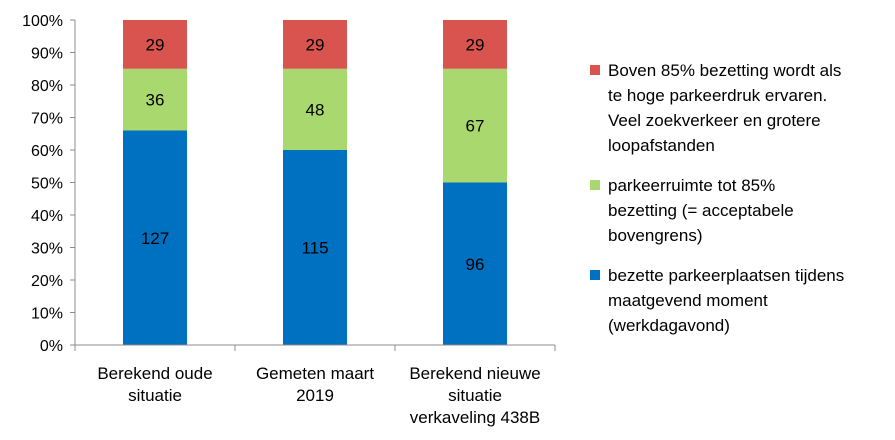 This screenshot has height=440, width=895. What do you see at coordinates (47, 119) in the screenshot?
I see `y-tick-label: 70%` at bounding box center [47, 119].